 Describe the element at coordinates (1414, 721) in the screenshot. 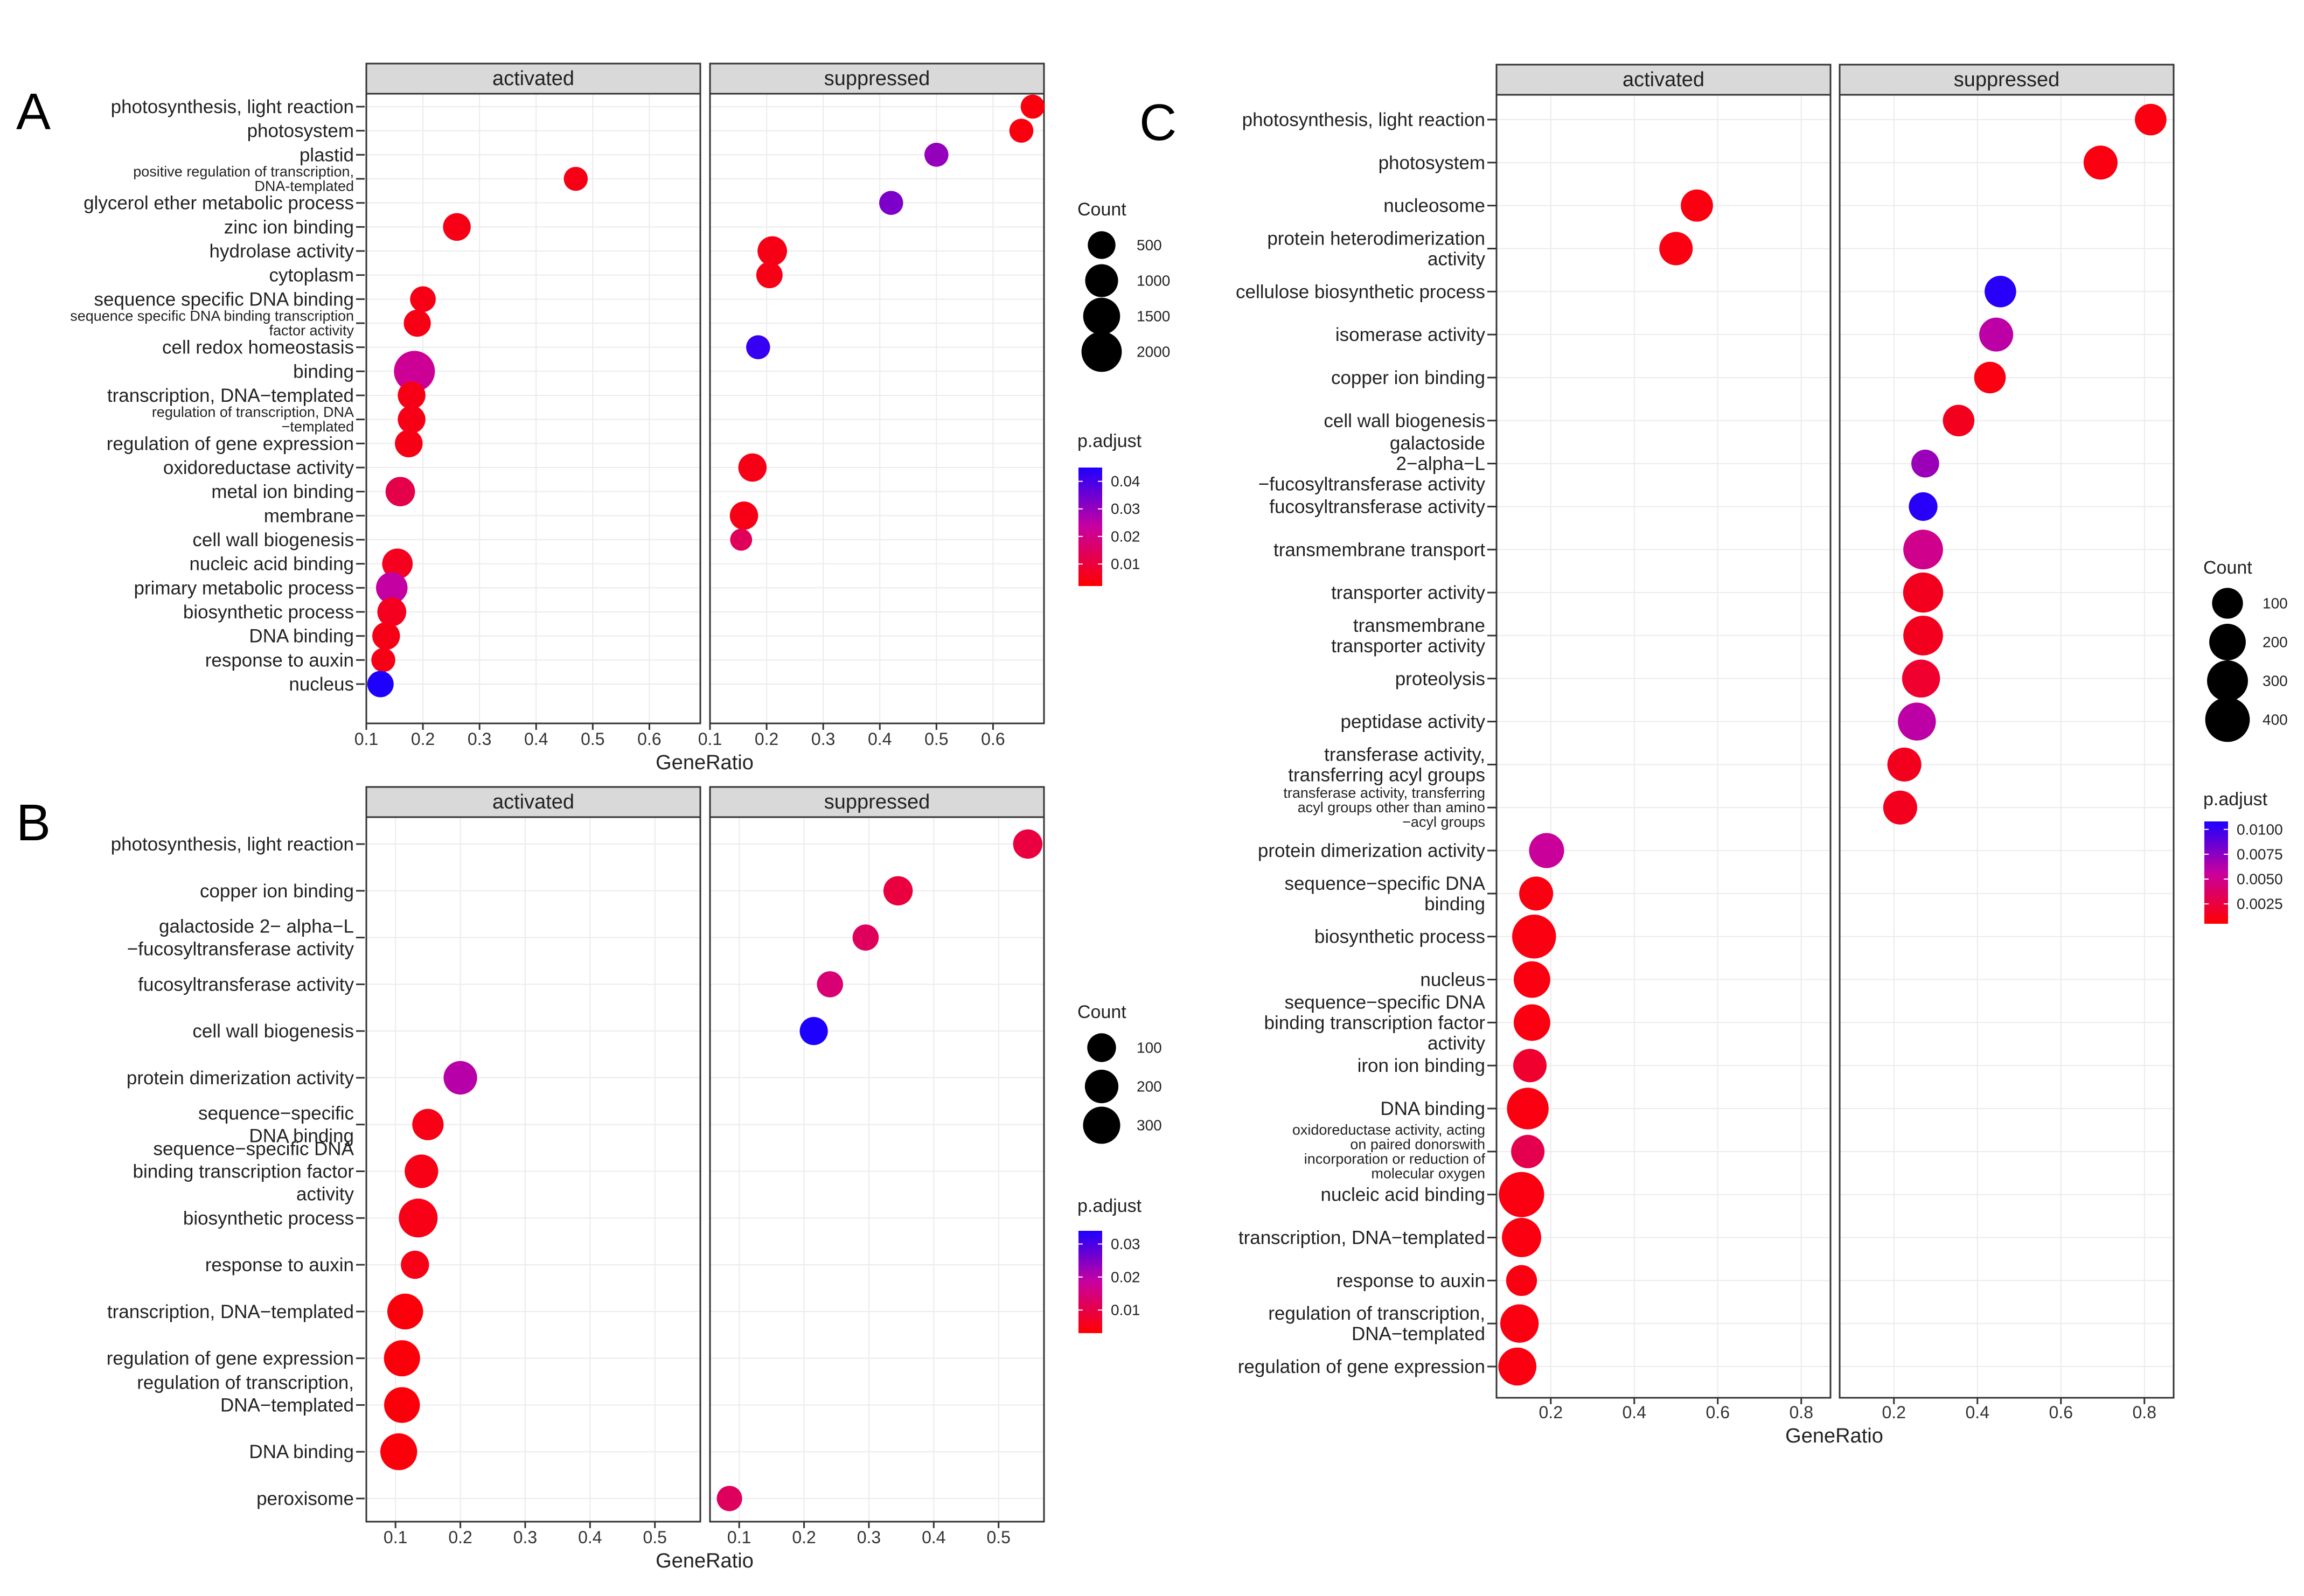

I see `term-label: peptidase activity` at that location.